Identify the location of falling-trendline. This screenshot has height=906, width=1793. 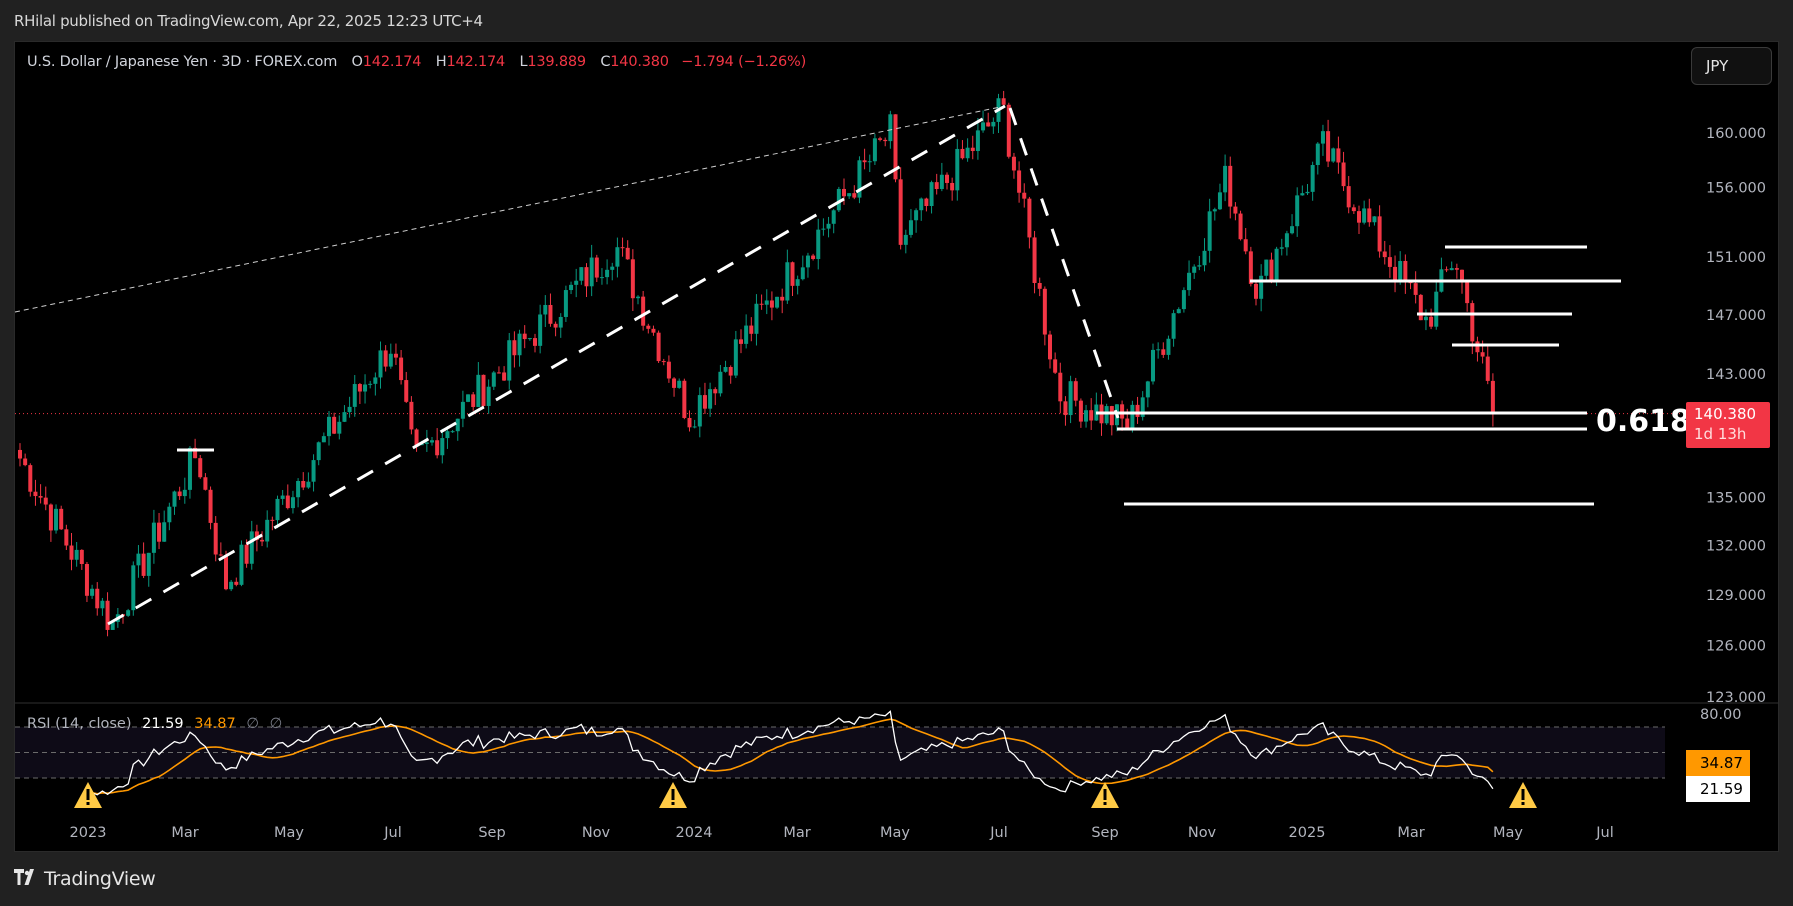
(1064, 263).